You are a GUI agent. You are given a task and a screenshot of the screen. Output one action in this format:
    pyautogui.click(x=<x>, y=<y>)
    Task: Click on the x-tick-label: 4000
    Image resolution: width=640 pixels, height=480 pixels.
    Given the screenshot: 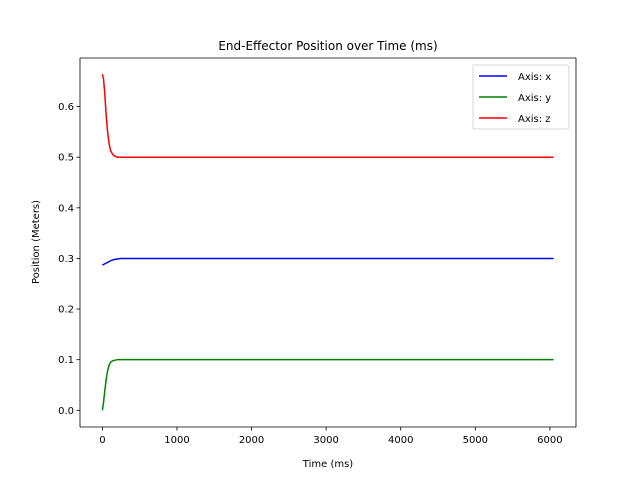 What is the action you would take?
    pyautogui.click(x=400, y=440)
    